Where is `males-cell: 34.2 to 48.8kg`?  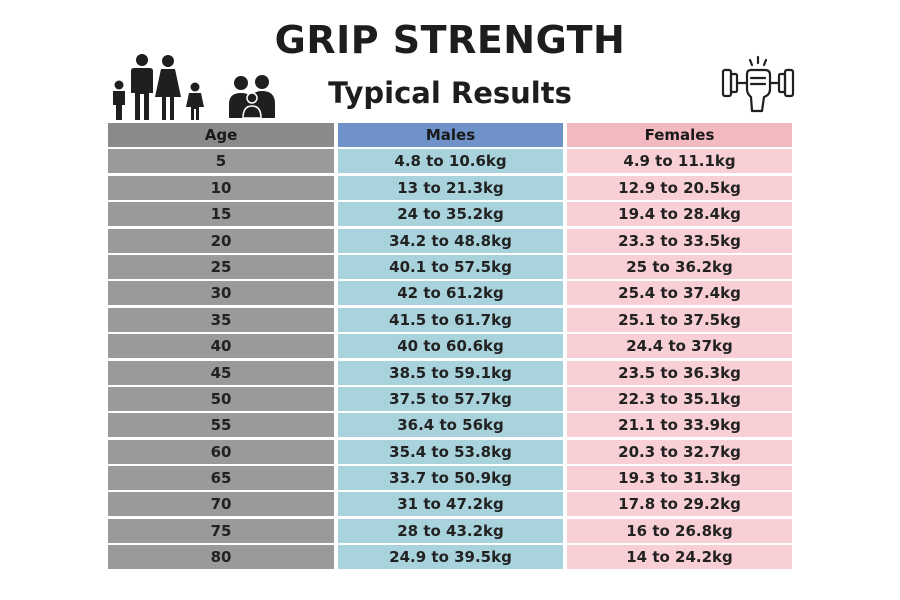
males-cell: 34.2 to 48.8kg is located at coordinates (450, 240).